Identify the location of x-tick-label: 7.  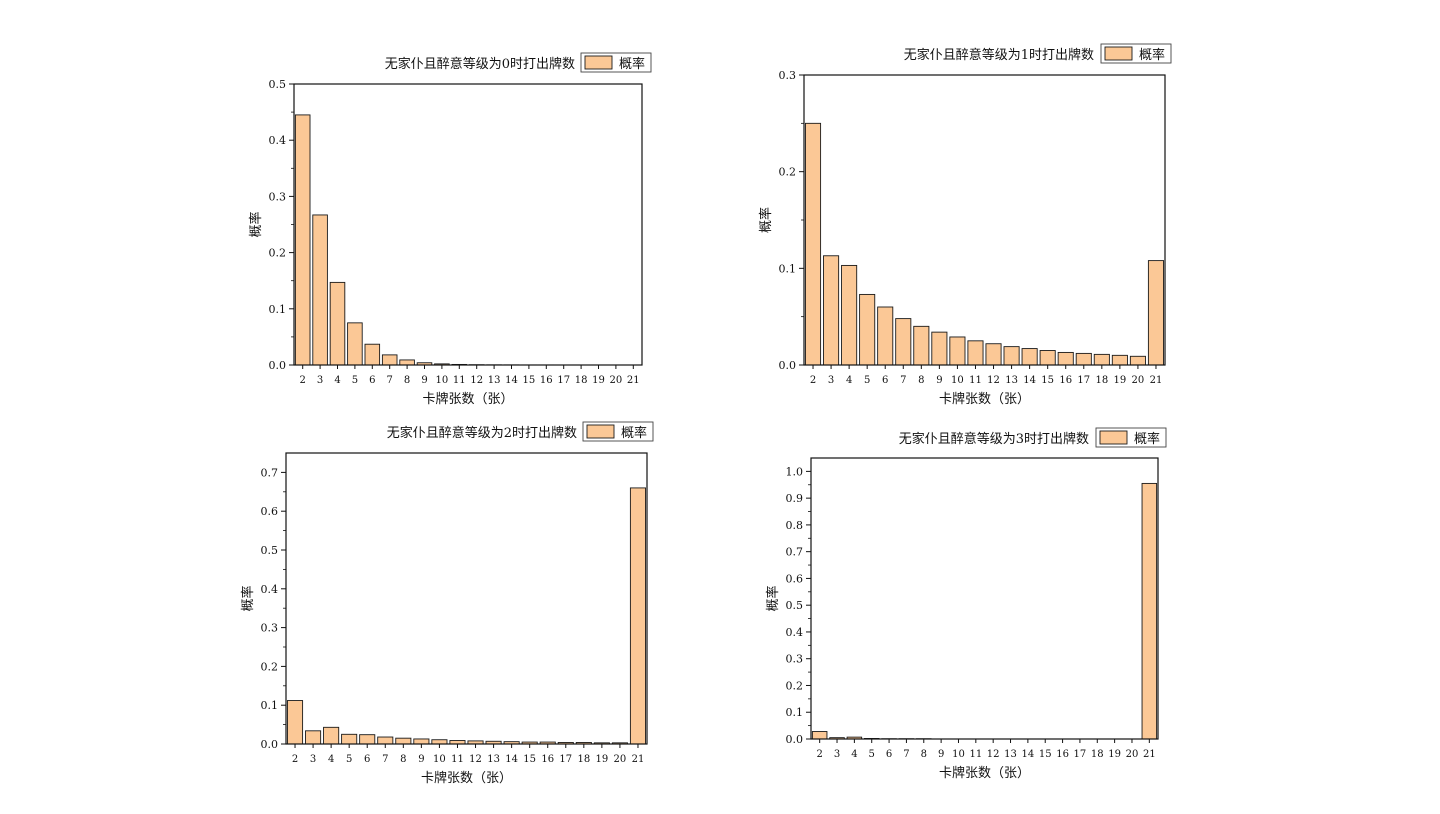
(906, 754).